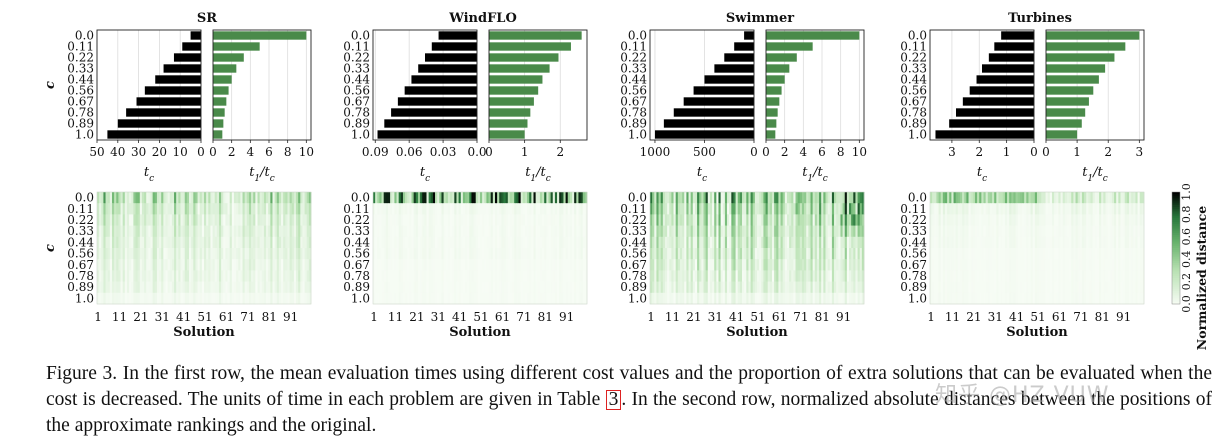 Image resolution: width=1228 pixels, height=444 pixels. Describe the element at coordinates (613, 400) in the screenshot. I see `table-reference-link: 3` at that location.